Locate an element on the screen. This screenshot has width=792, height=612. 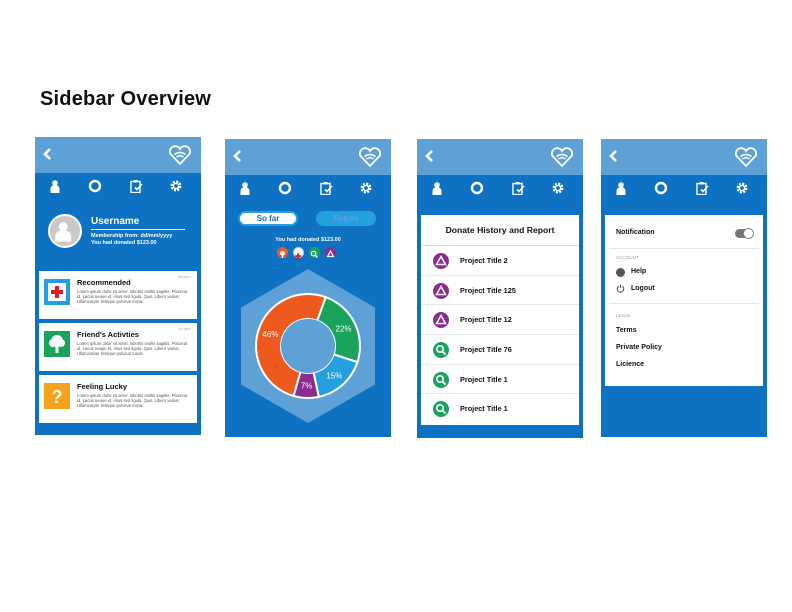
donut-hole is located at coordinates (308, 346).